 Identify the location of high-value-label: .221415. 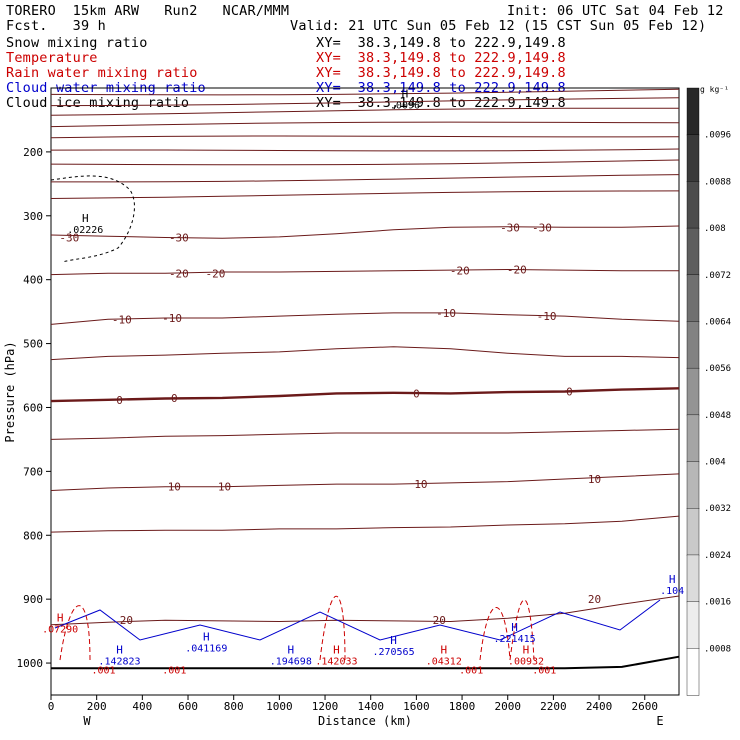
(515, 639).